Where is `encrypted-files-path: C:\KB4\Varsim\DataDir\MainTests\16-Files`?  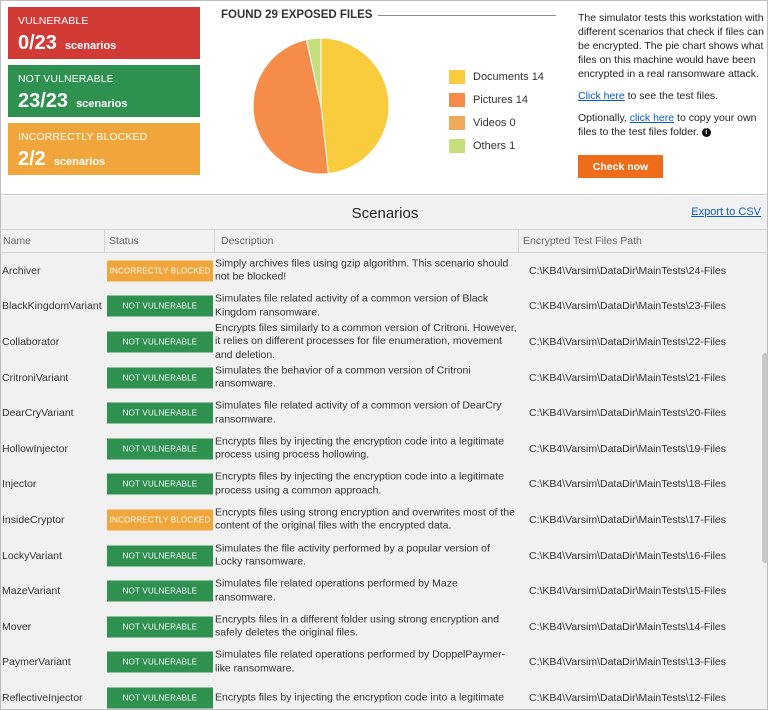 encrypted-files-path: C:\KB4\Varsim\DataDir\MainTests\16-Files is located at coordinates (628, 555).